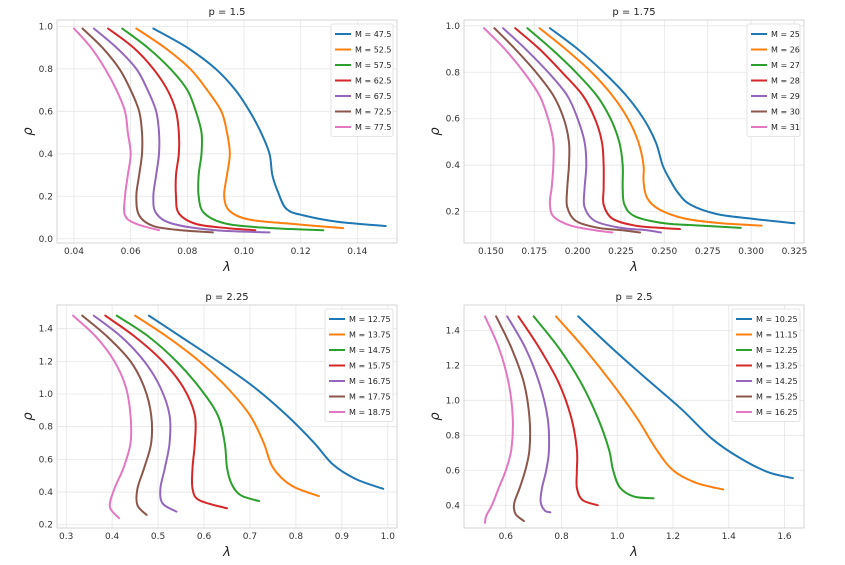  Describe the element at coordinates (795, 252) in the screenshot. I see `x-tick-label: 0.325` at that location.